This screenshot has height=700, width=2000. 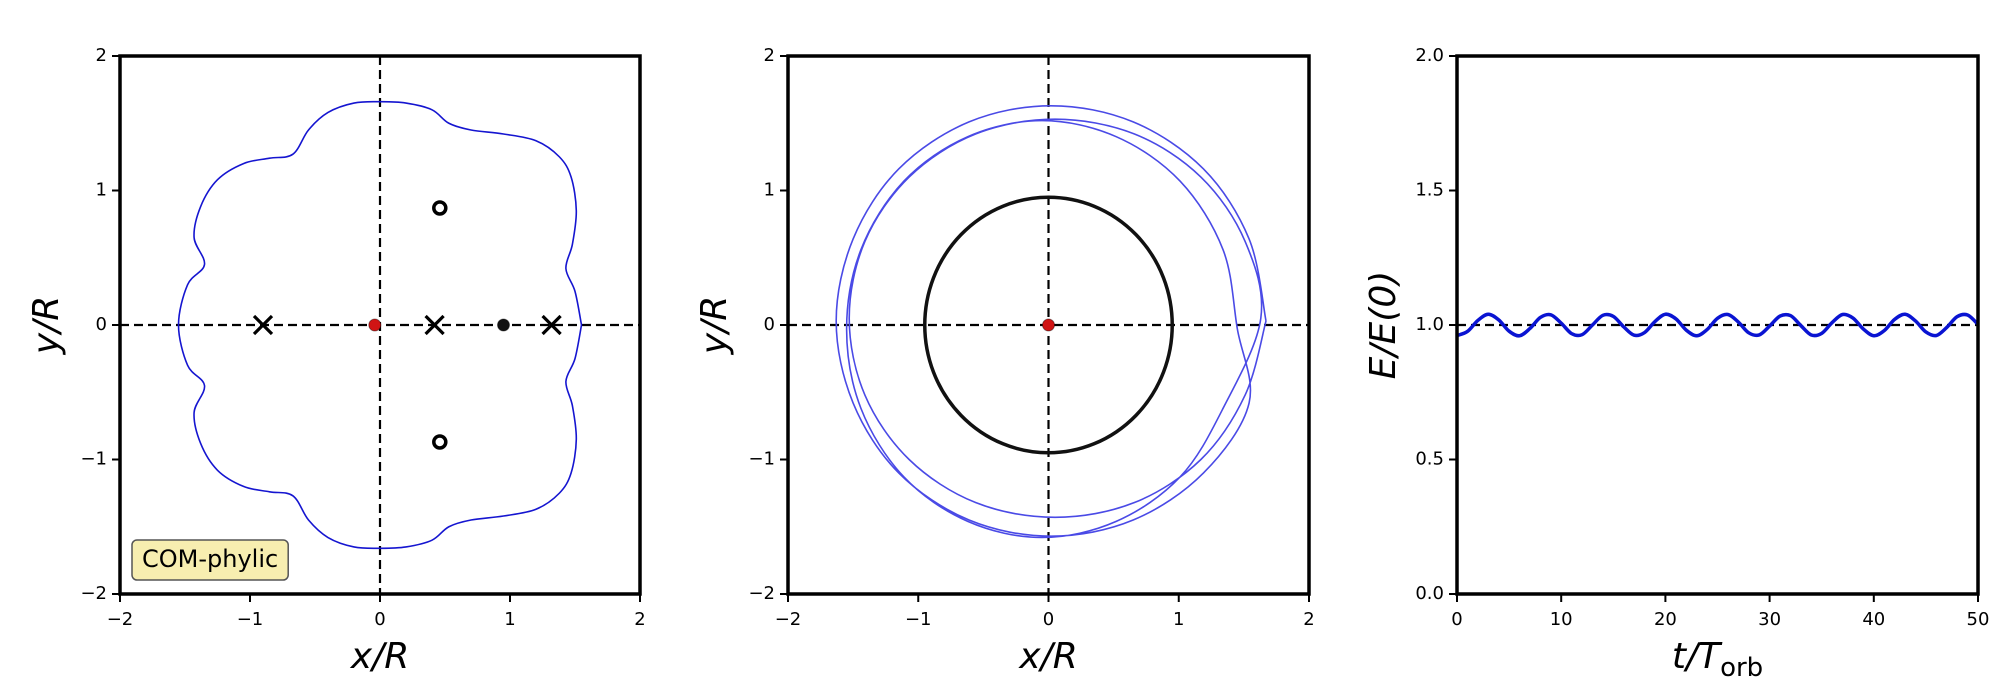 I want to click on x-axis-label-subscript: orb, so click(x=1741, y=668).